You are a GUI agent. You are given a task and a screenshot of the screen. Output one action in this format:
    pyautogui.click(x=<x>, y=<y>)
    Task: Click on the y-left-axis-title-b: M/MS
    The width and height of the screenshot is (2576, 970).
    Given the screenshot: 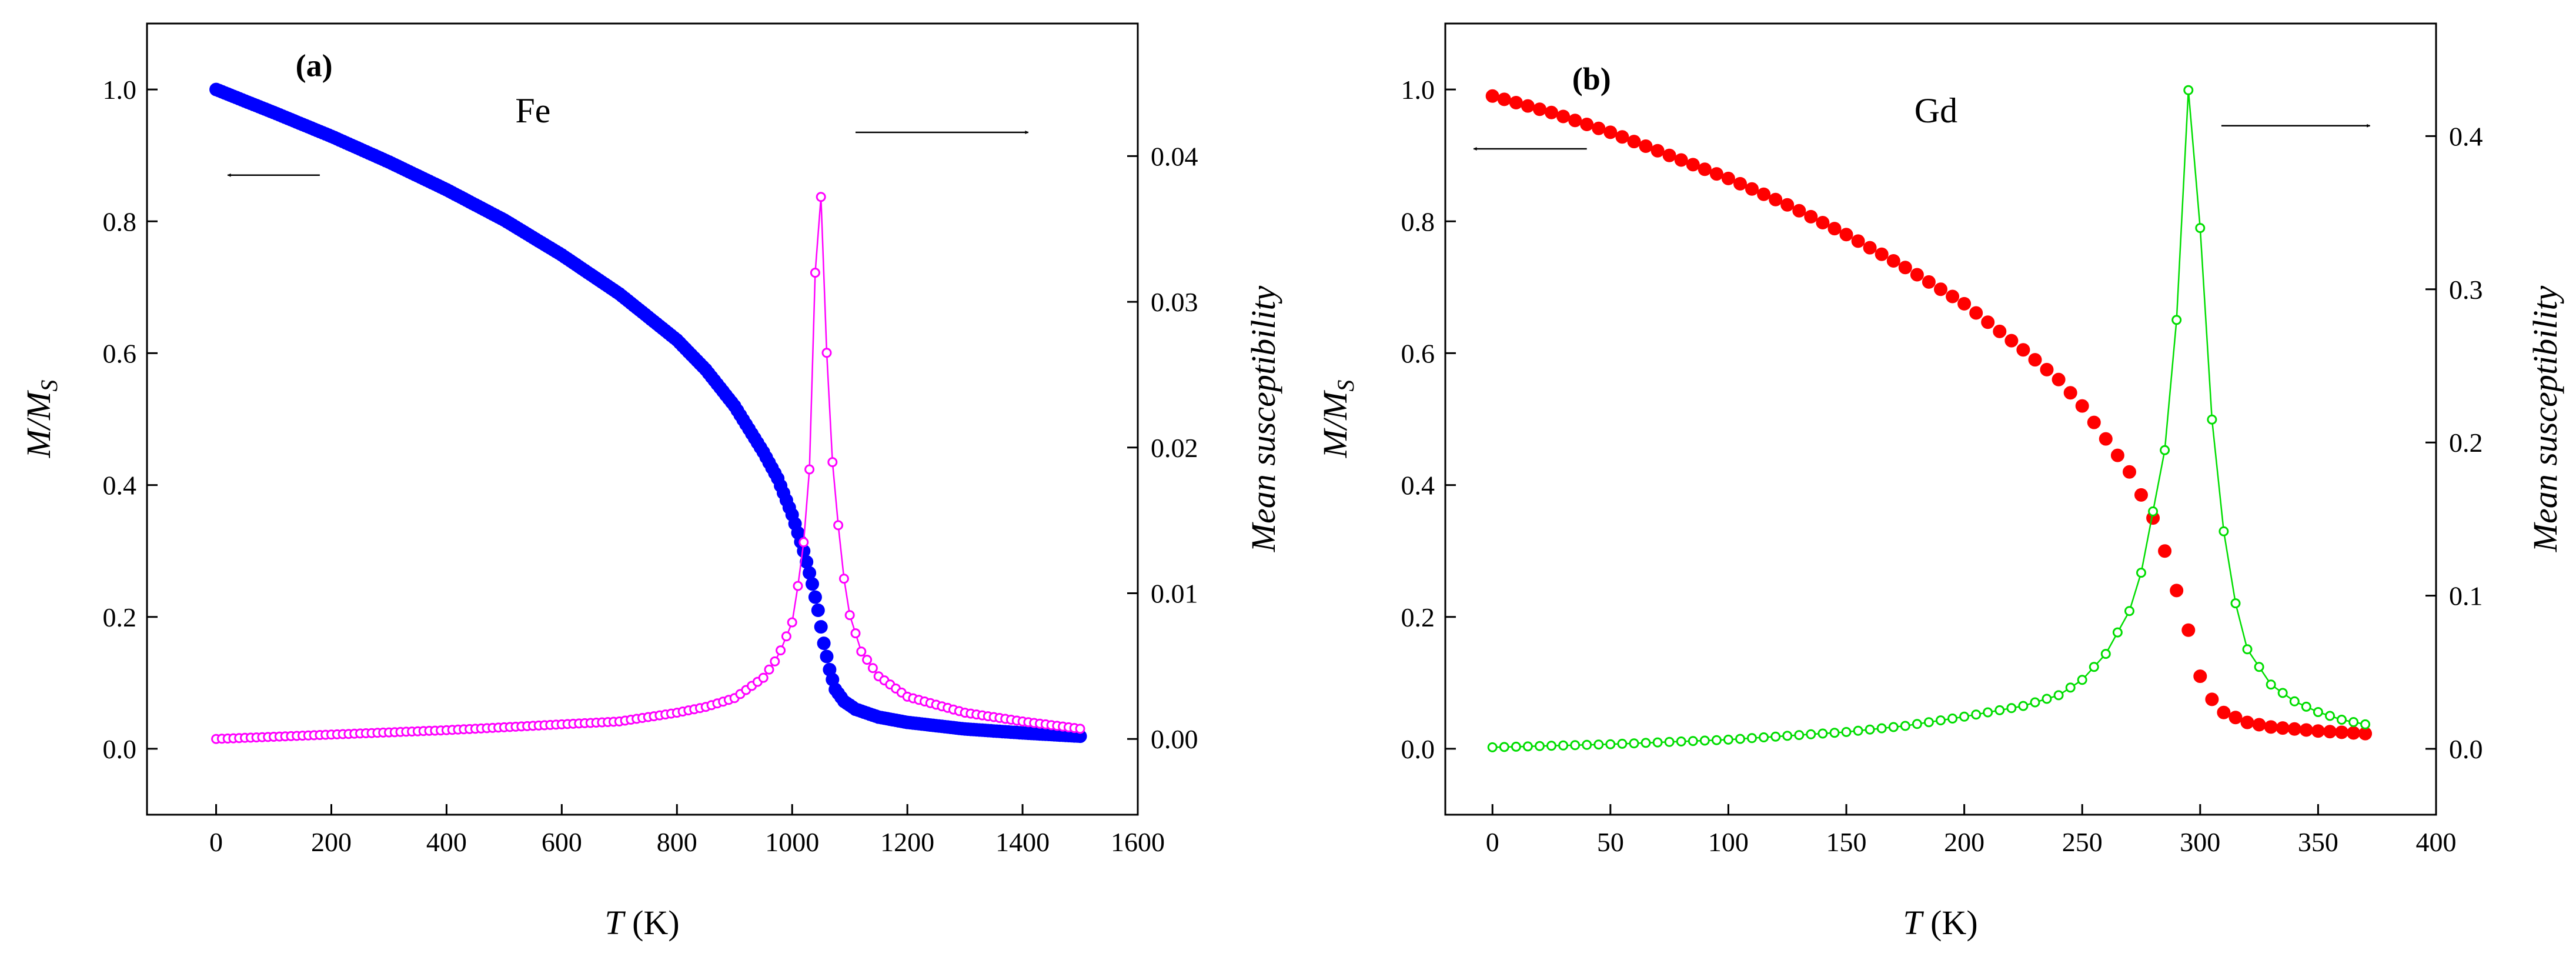 What is the action you would take?
    pyautogui.click(x=1337, y=419)
    